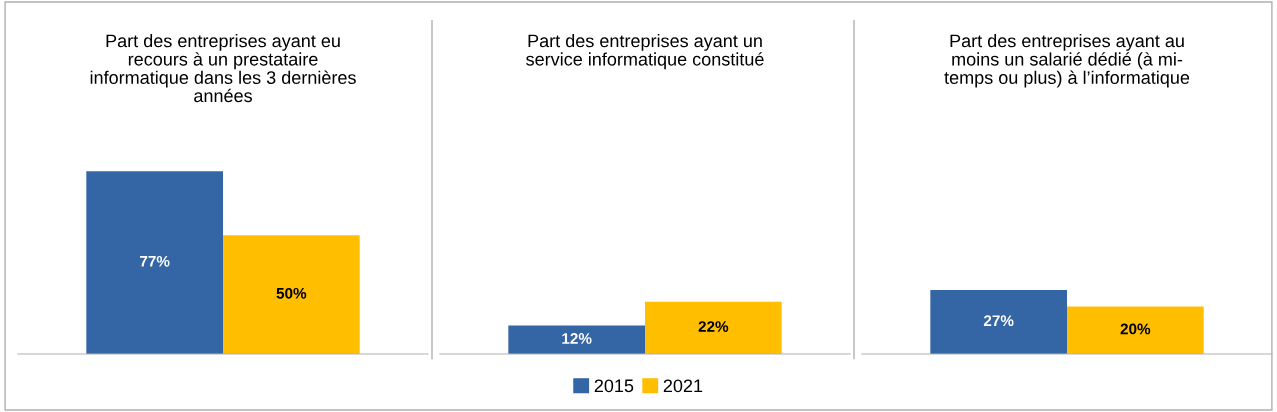 The width and height of the screenshot is (1277, 412). Describe the element at coordinates (683, 386) in the screenshot. I see `legend-label: 2021` at that location.